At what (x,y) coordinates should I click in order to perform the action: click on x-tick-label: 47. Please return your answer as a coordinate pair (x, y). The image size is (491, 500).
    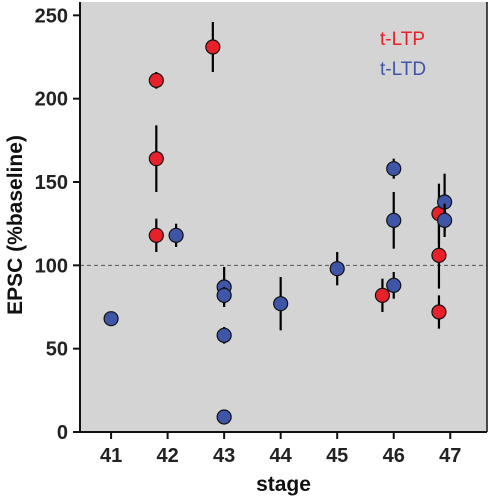
    Looking at the image, I should click on (450, 456).